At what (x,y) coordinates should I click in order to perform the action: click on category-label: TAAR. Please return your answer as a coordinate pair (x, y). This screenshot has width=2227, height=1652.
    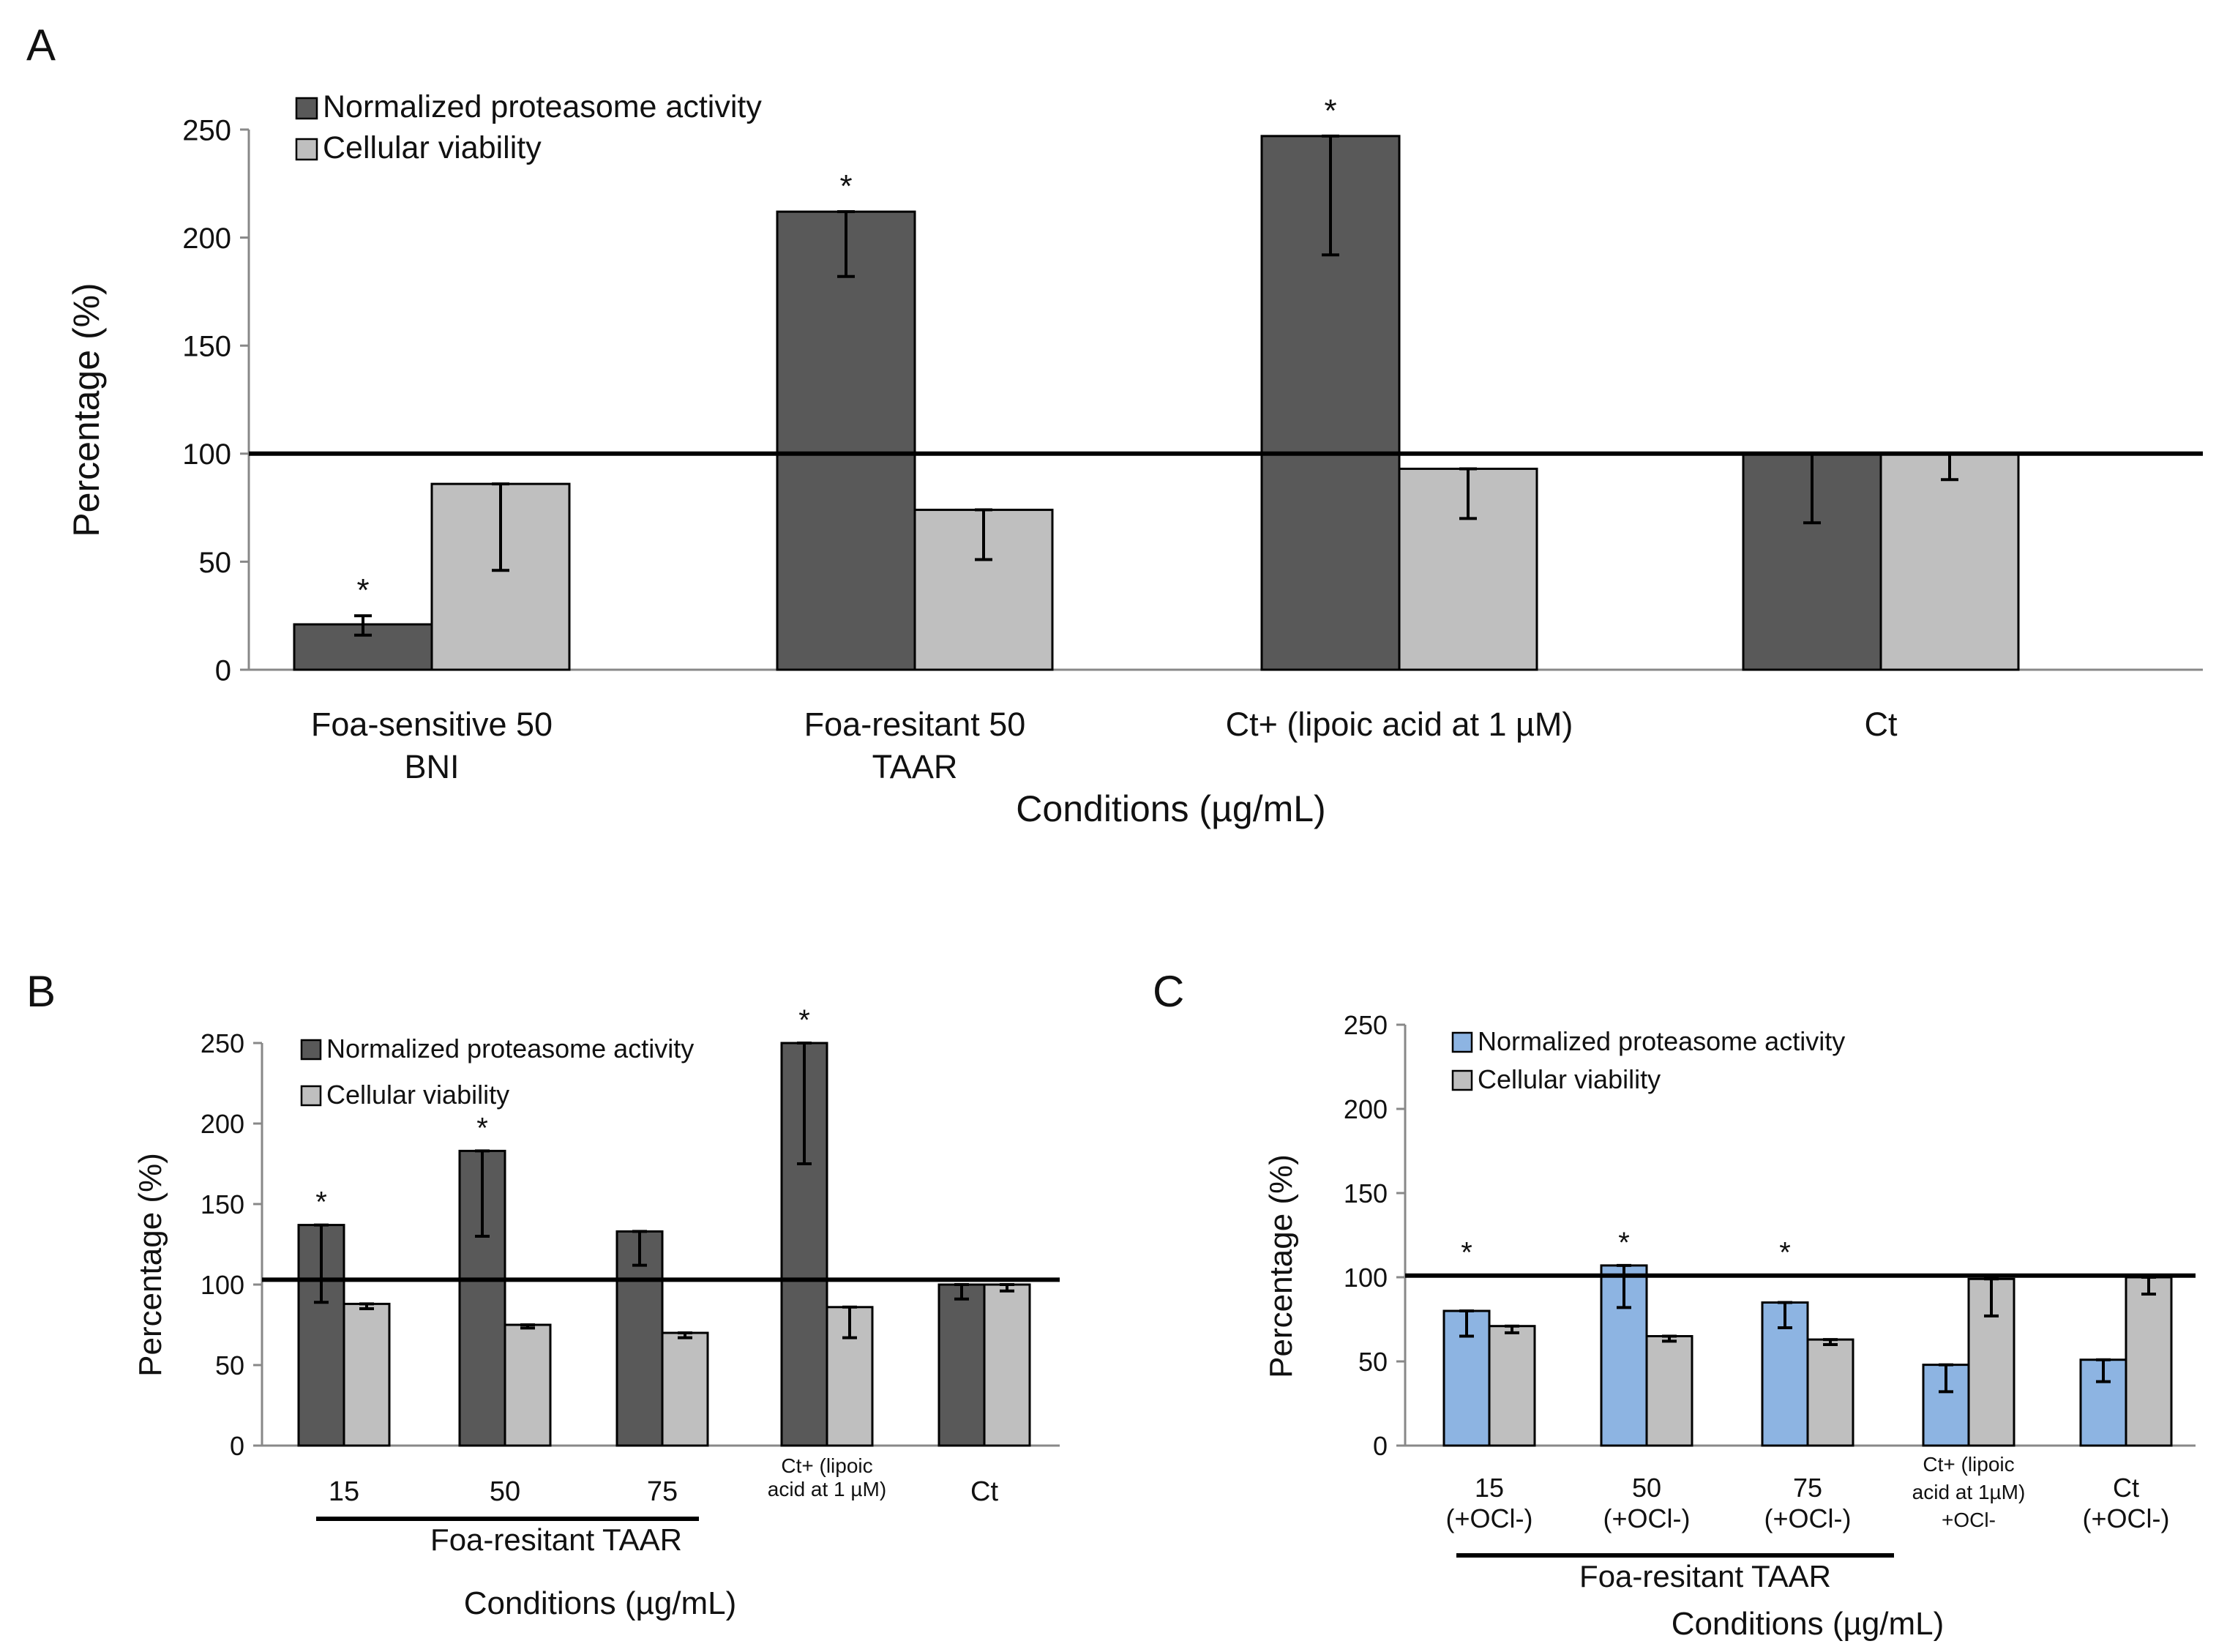
    Looking at the image, I should click on (915, 766).